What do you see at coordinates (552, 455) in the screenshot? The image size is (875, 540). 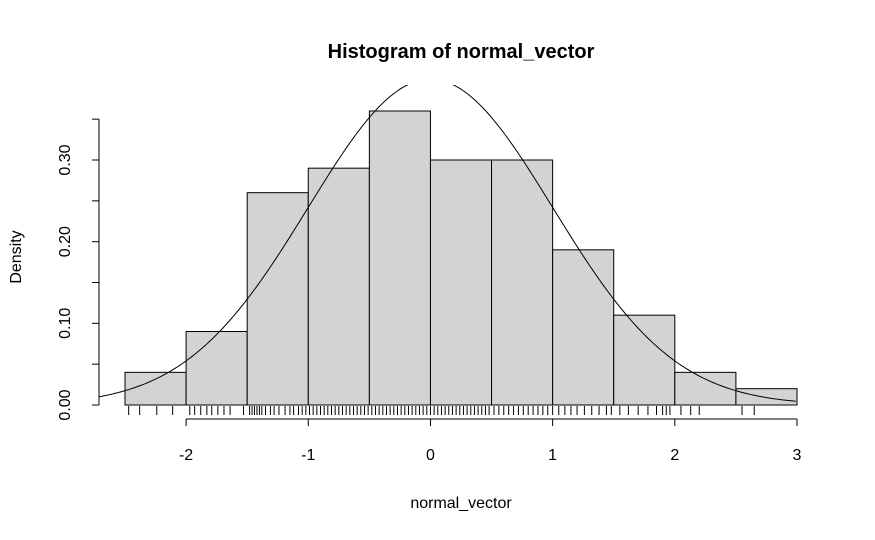 I see `x-tick-label: 1` at bounding box center [552, 455].